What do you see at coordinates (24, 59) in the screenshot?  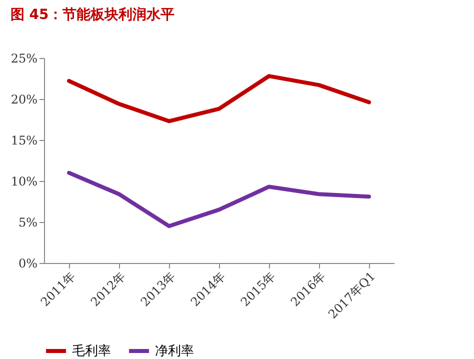 I see `y-tick-label: 25%` at bounding box center [24, 59].